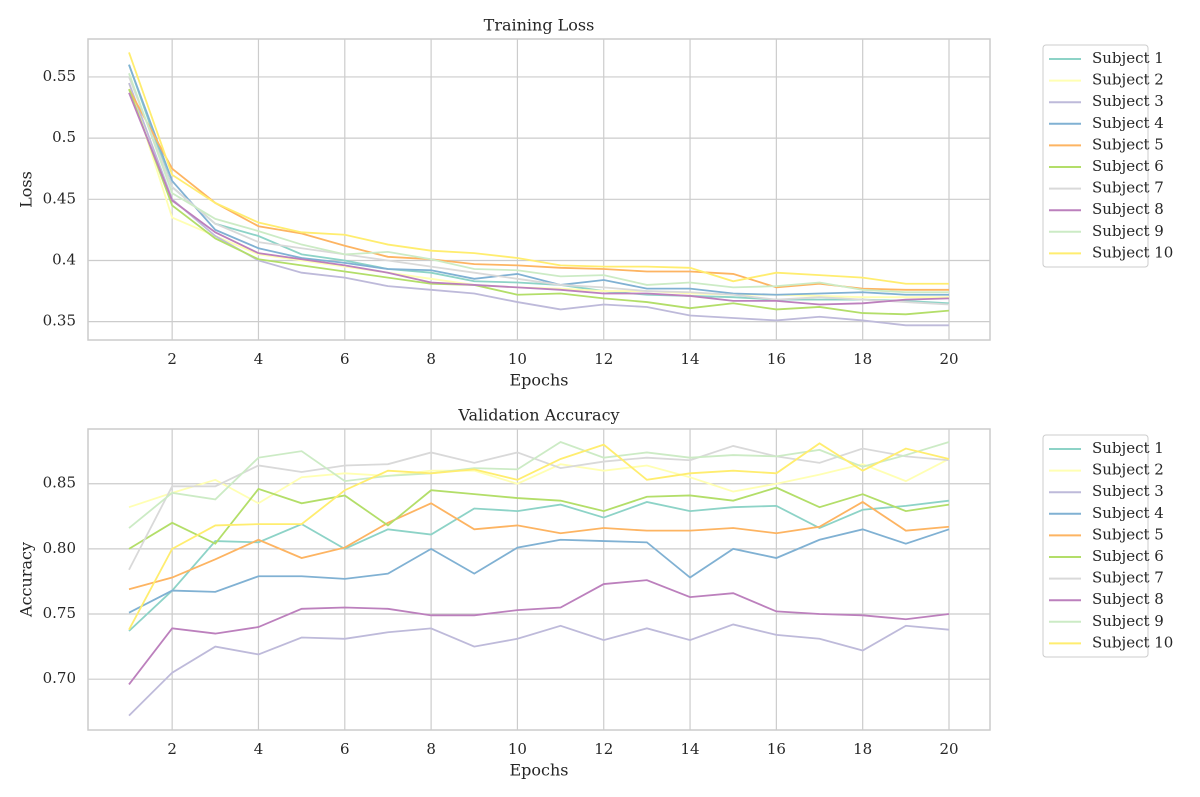 The width and height of the screenshot is (1200, 797). What do you see at coordinates (538, 415) in the screenshot?
I see `chart-title: Validation Accuracy` at bounding box center [538, 415].